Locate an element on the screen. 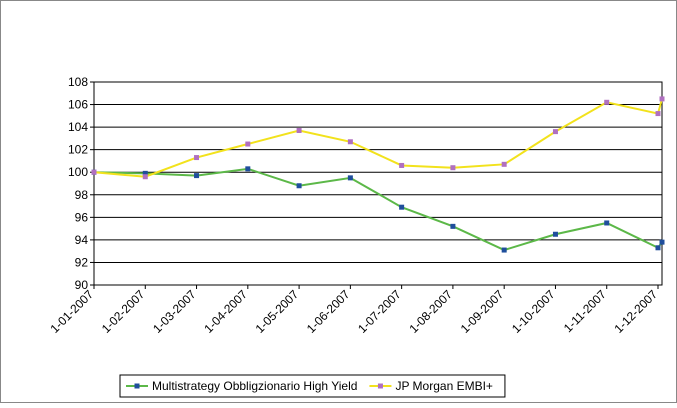 This screenshot has height=408, width=677. y-tick-label: 100 is located at coordinates (78, 172).